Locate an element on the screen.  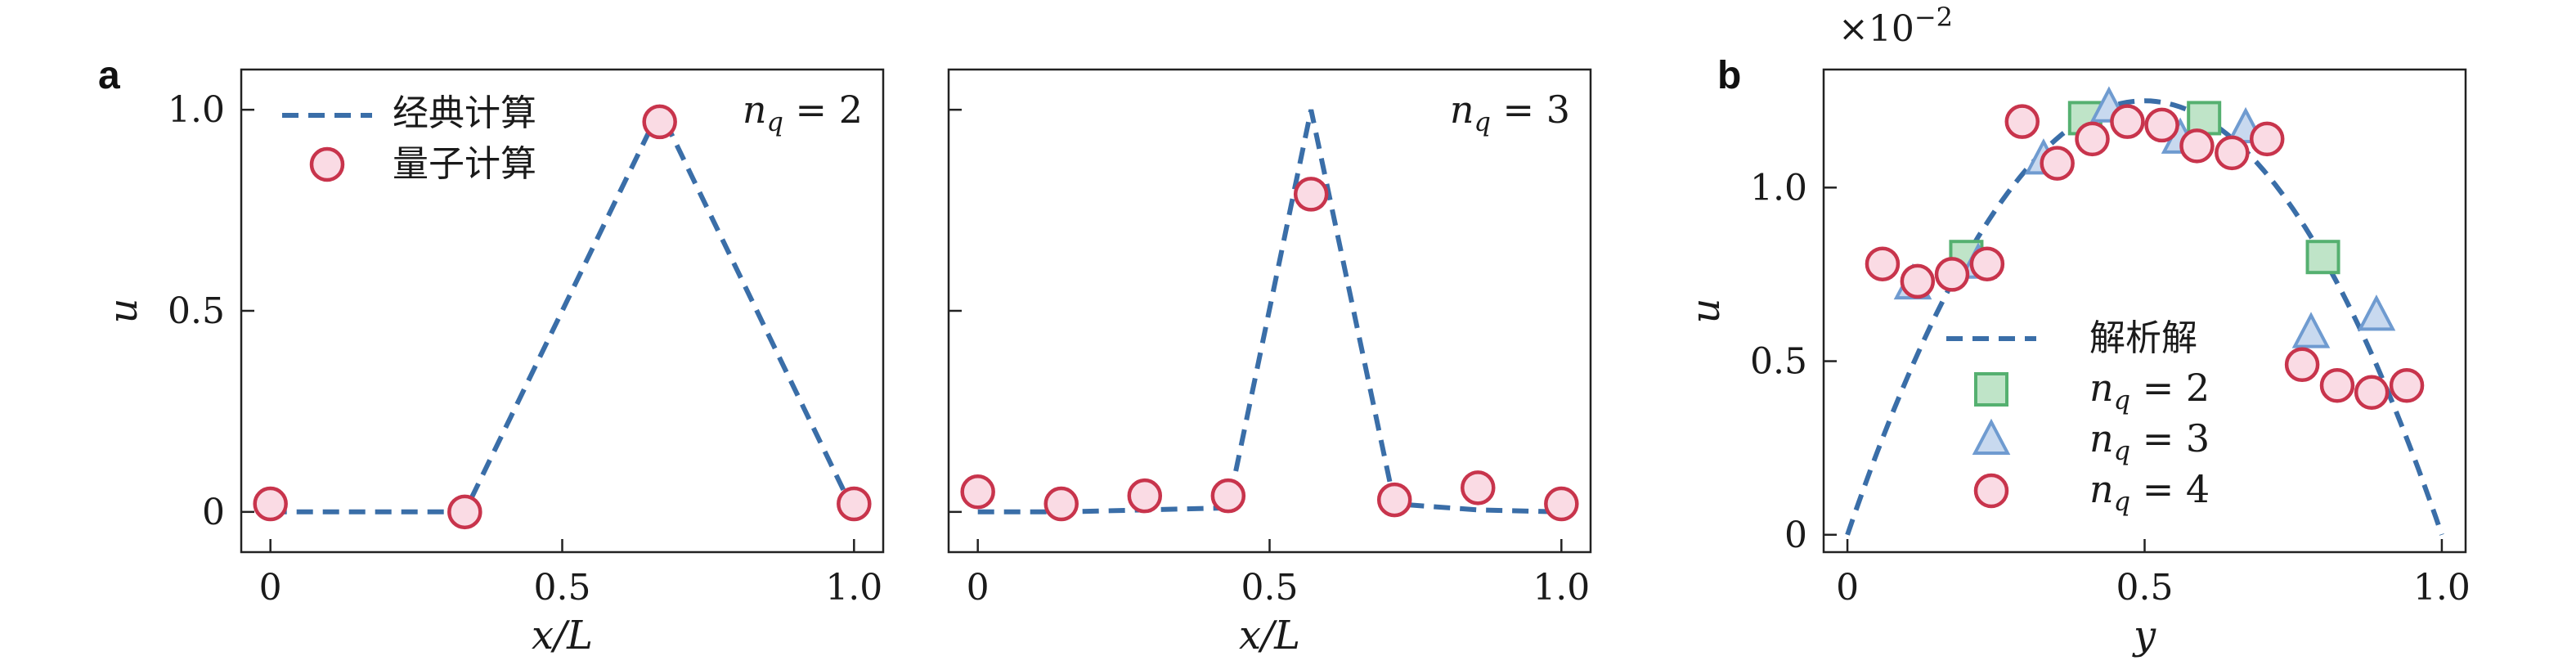
scale-factor: ×10⁻² is located at coordinates (1896, 26).